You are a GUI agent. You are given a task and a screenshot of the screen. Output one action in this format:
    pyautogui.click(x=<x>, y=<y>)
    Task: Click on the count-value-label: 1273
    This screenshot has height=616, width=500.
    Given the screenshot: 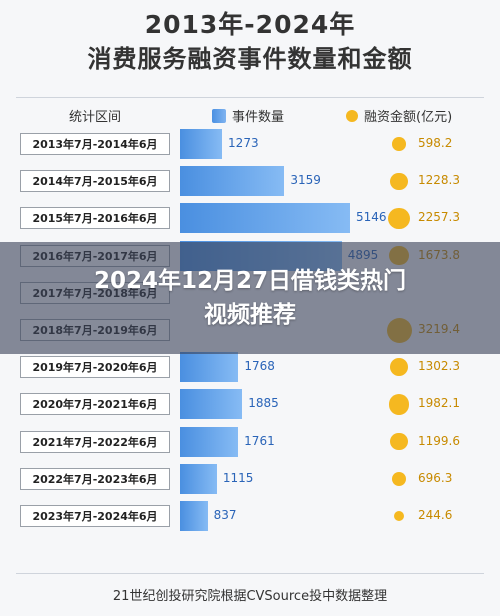 What is the action you would take?
    pyautogui.click(x=243, y=143)
    